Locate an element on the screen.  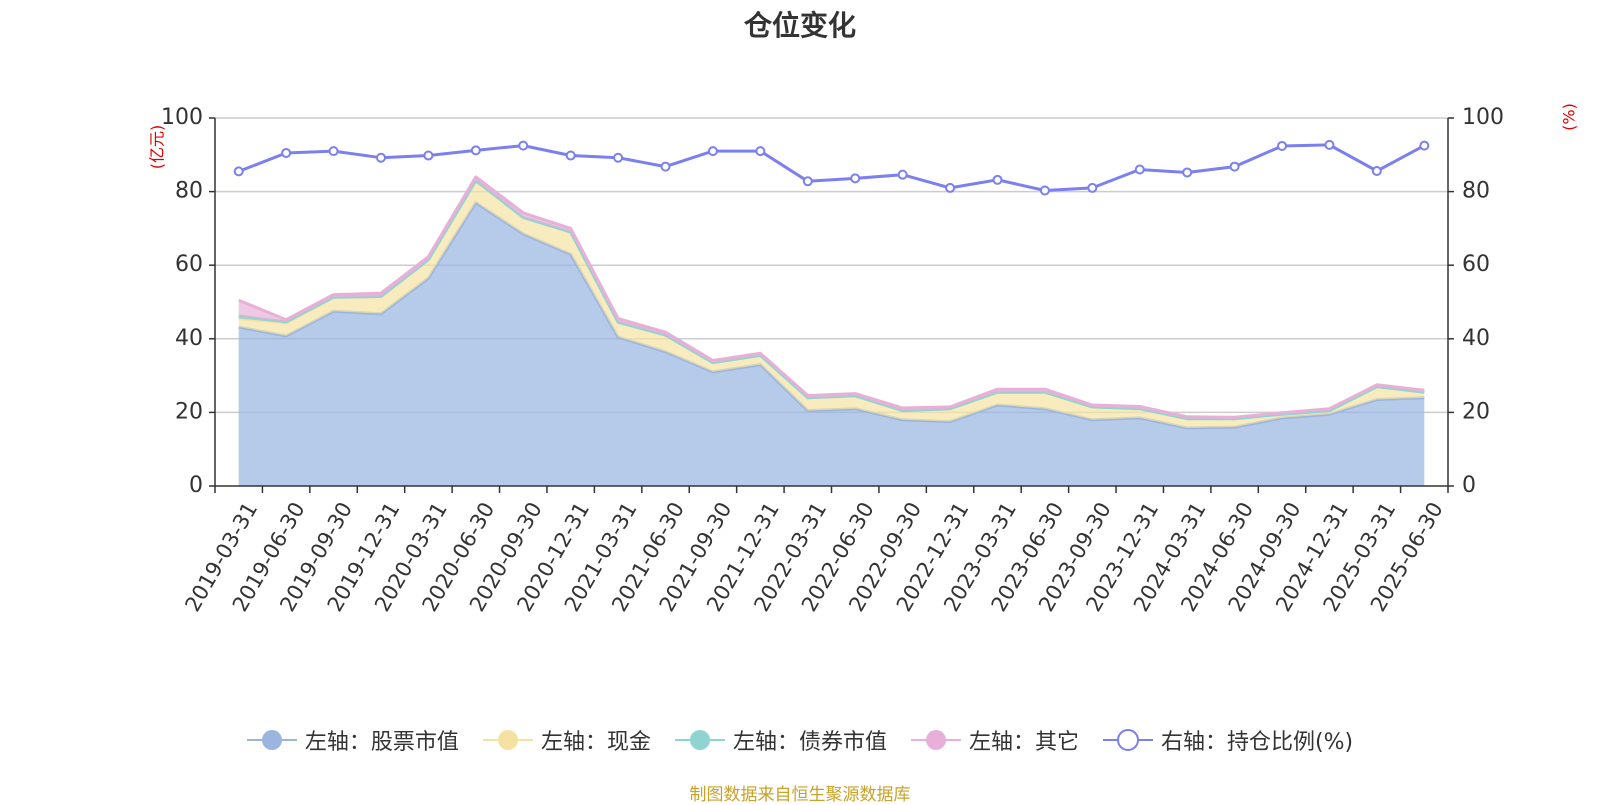
legend-label-ratio: 右轴：持仓比例(%) is located at coordinates (1257, 742).